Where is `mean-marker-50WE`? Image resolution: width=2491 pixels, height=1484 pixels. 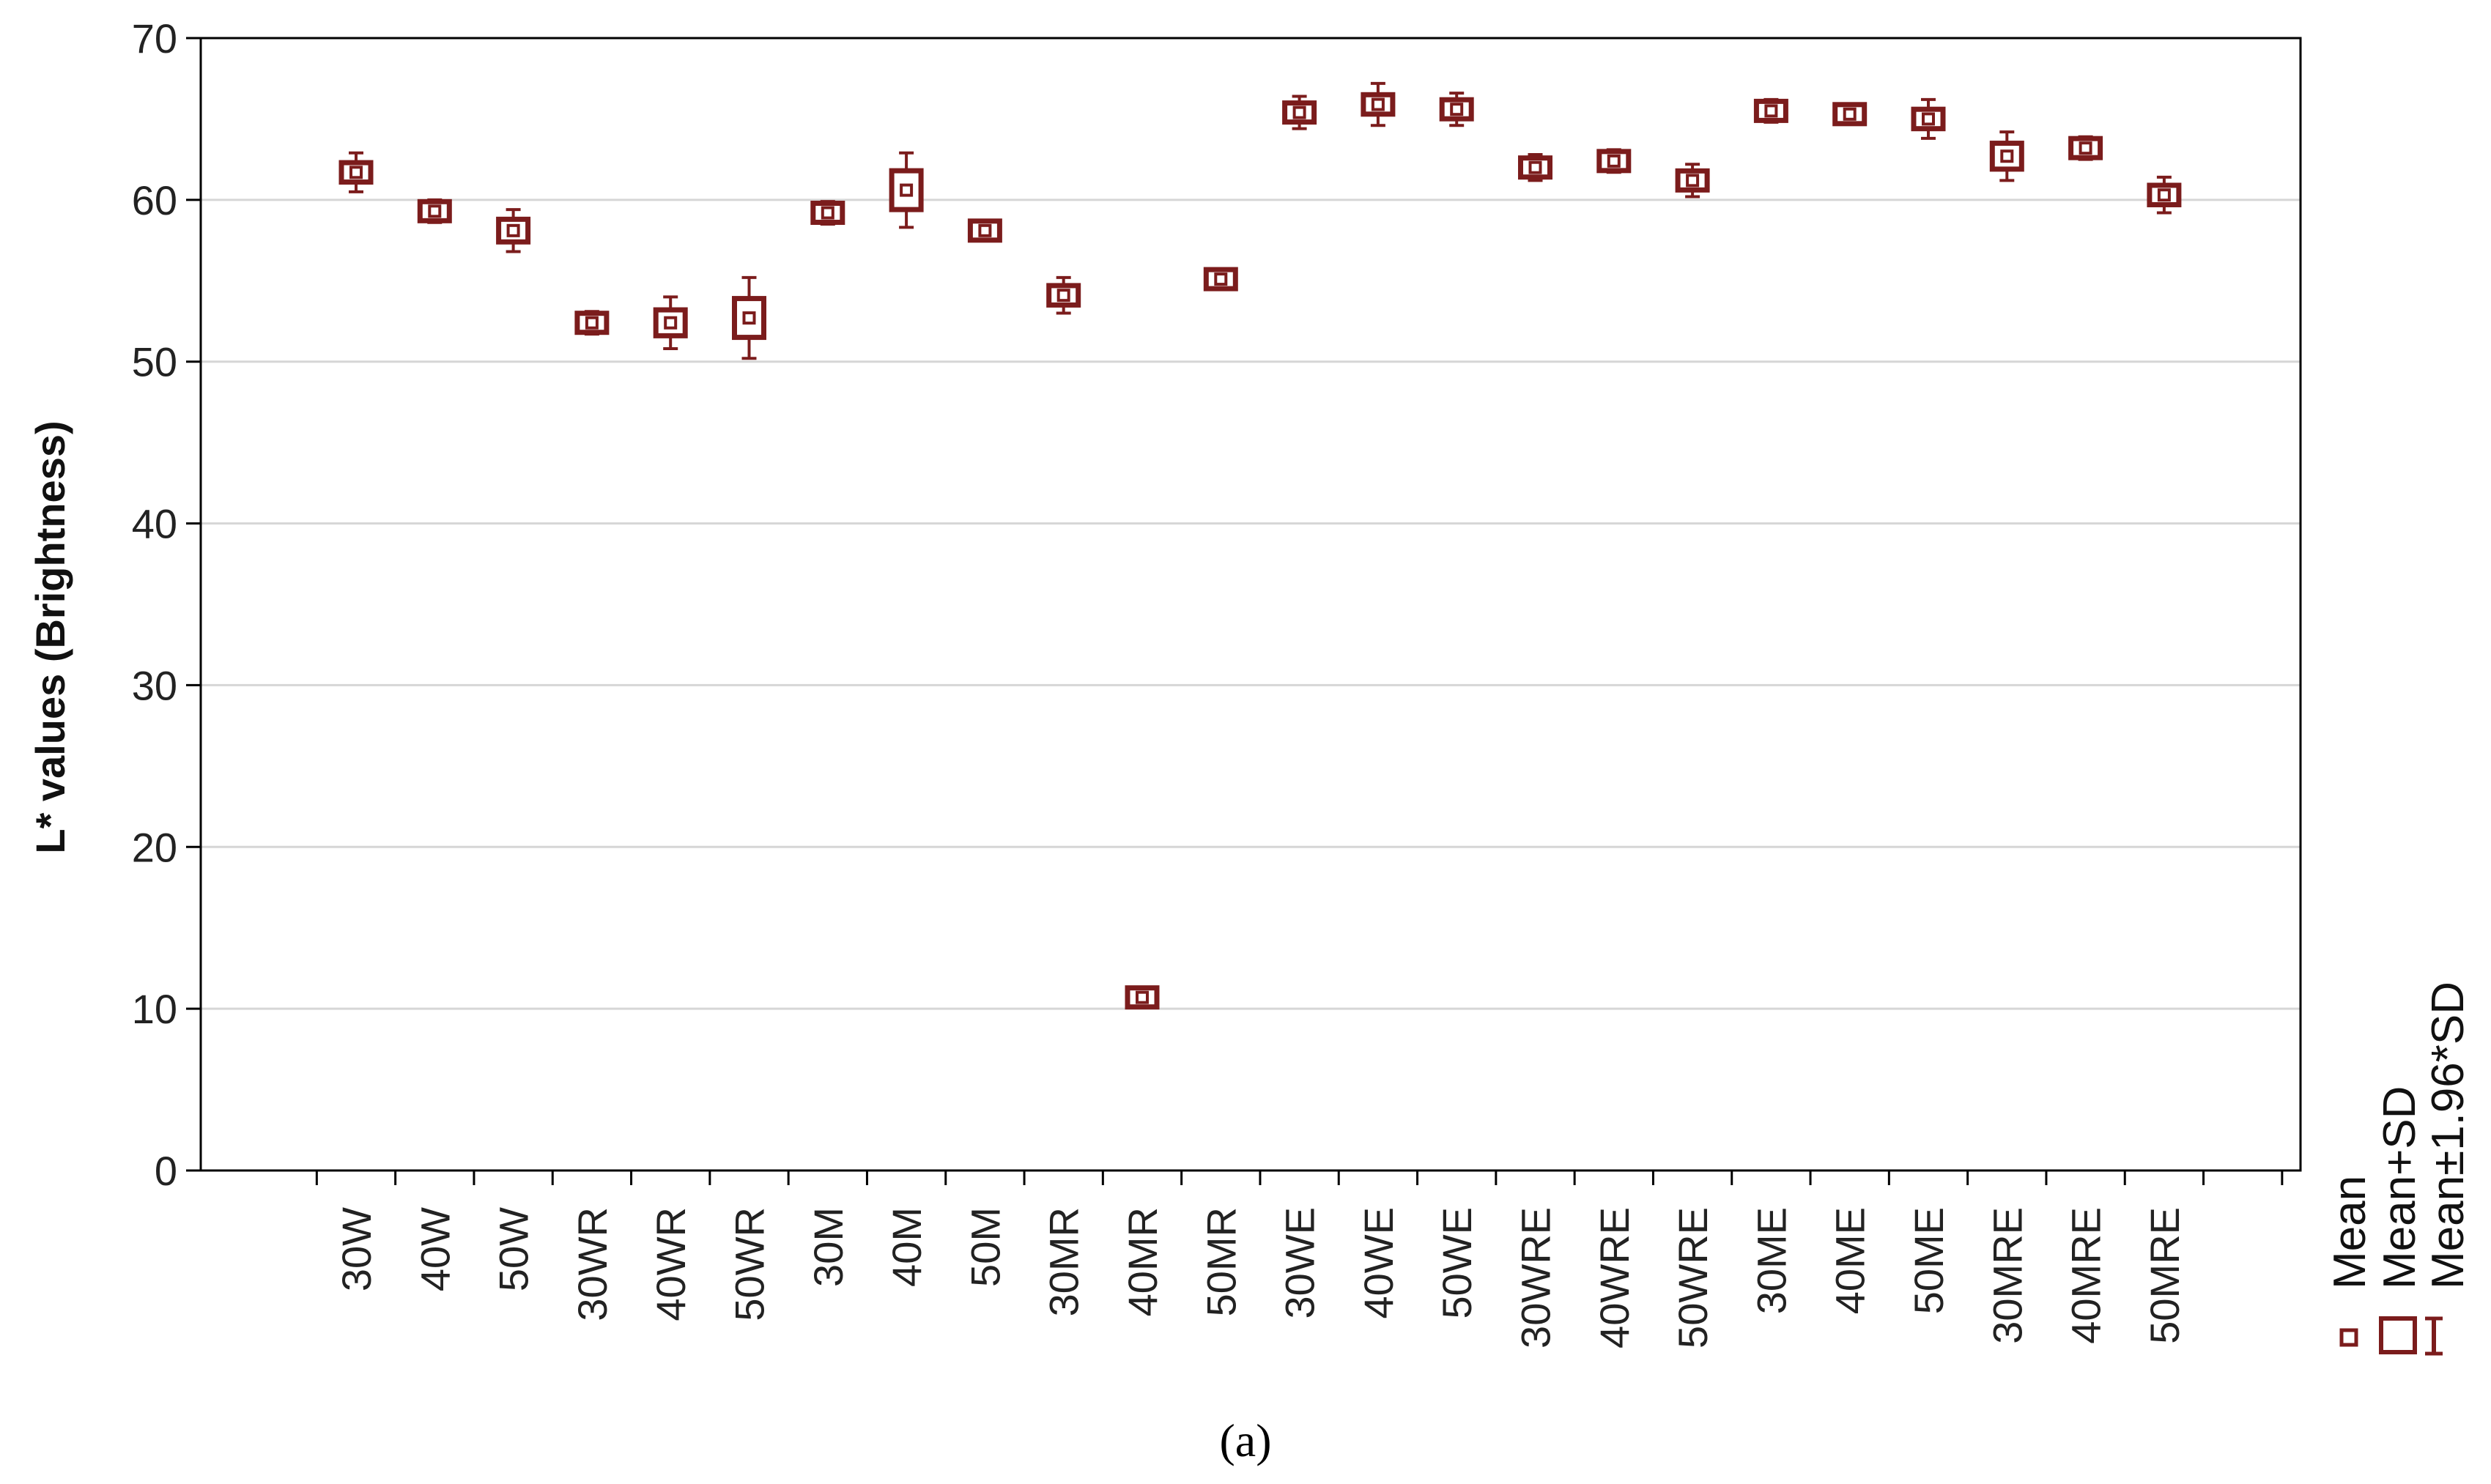
mean-marker-50WE is located at coordinates (1457, 110).